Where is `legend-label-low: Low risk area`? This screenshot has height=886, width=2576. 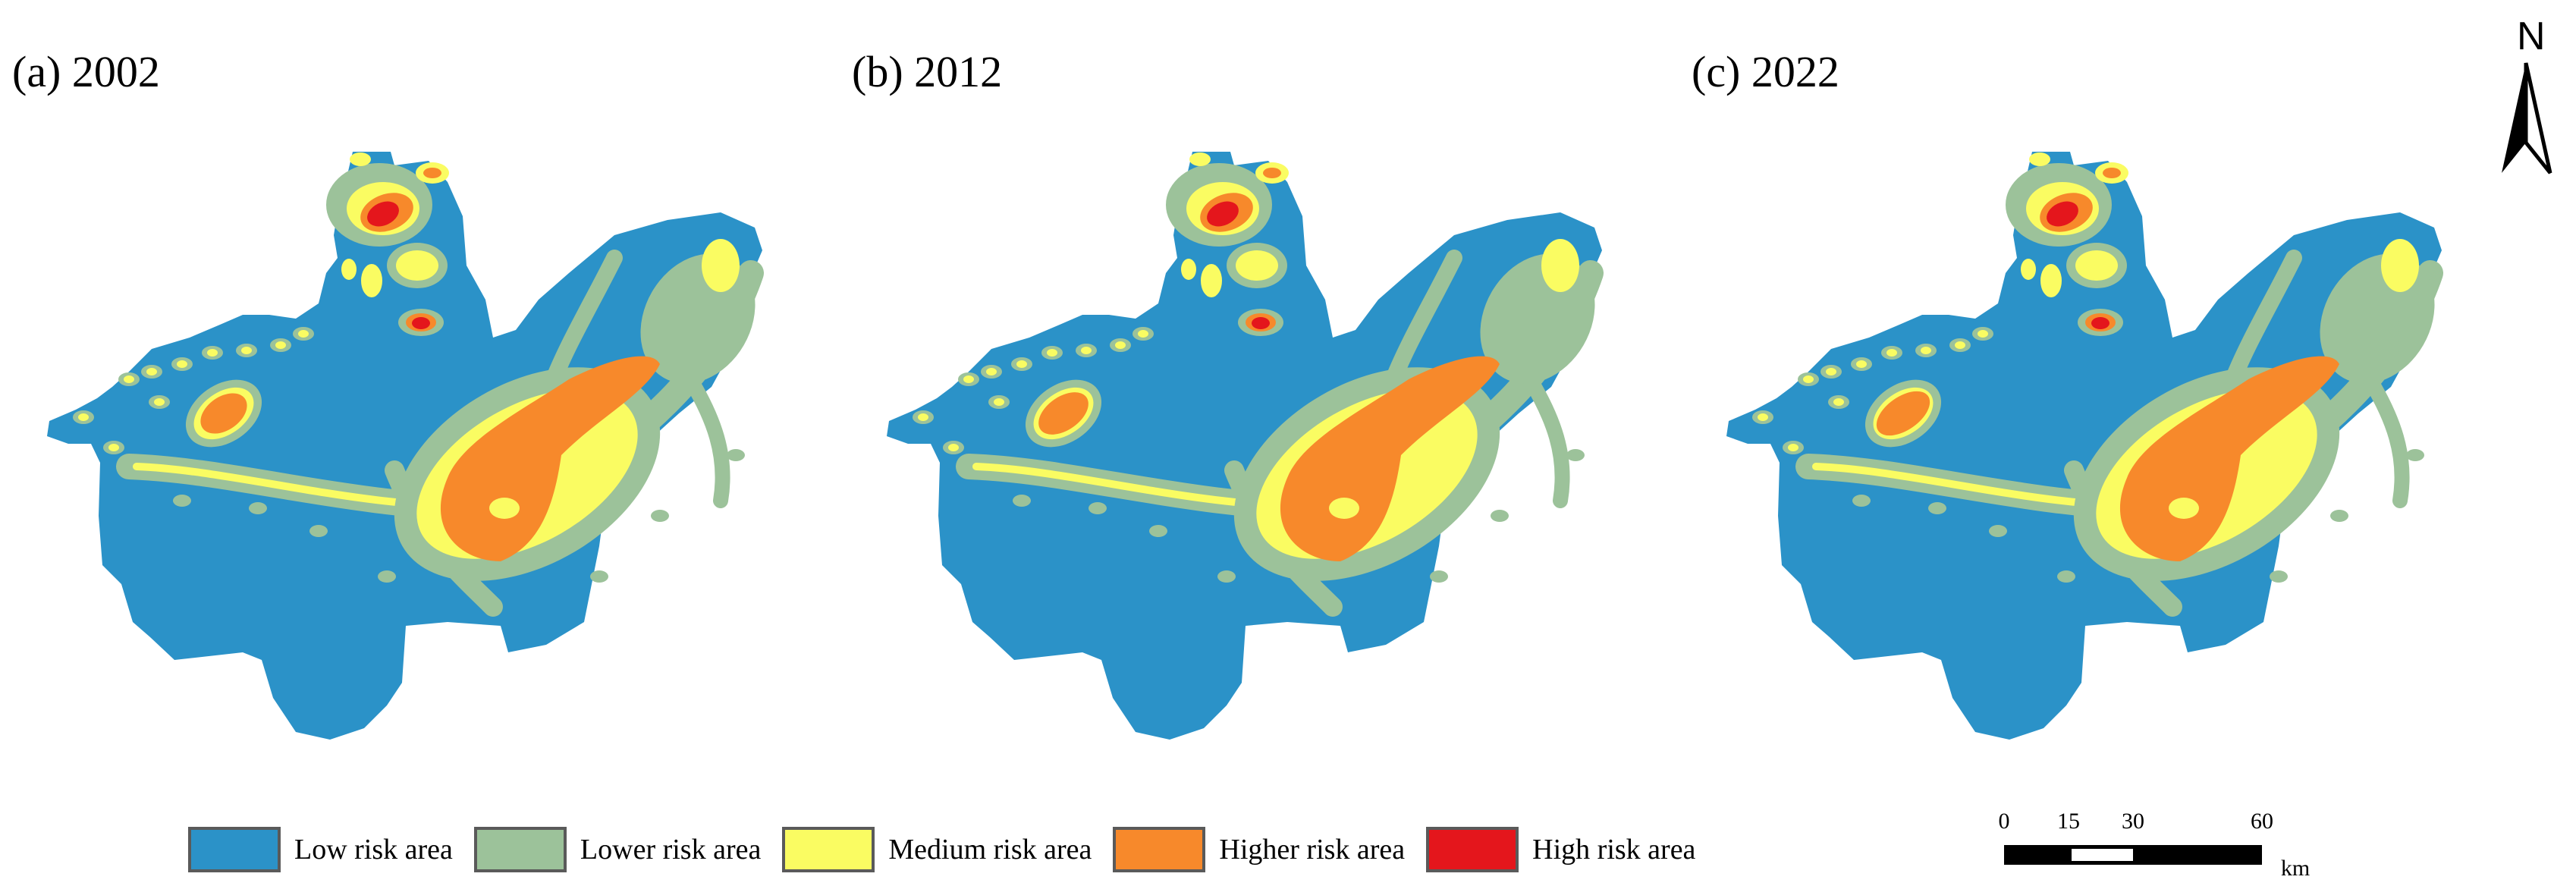 legend-label-low: Low risk area is located at coordinates (373, 850).